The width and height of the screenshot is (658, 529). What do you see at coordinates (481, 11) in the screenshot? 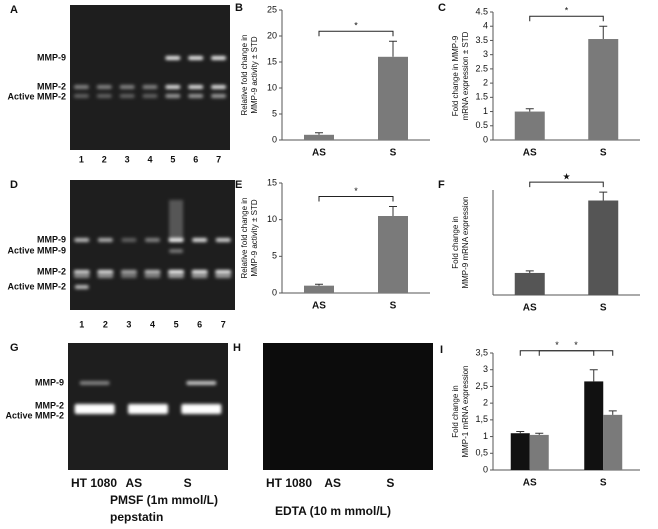
I see `y-tick-label: 4.5` at bounding box center [481, 11].